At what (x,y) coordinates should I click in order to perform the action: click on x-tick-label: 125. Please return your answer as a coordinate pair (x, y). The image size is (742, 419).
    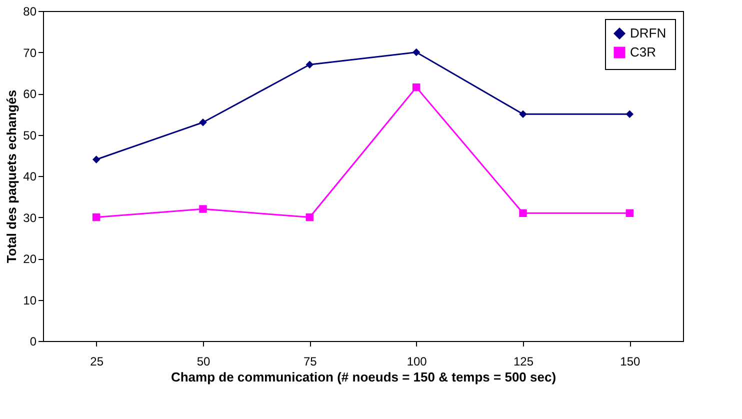
    Looking at the image, I should click on (523, 361).